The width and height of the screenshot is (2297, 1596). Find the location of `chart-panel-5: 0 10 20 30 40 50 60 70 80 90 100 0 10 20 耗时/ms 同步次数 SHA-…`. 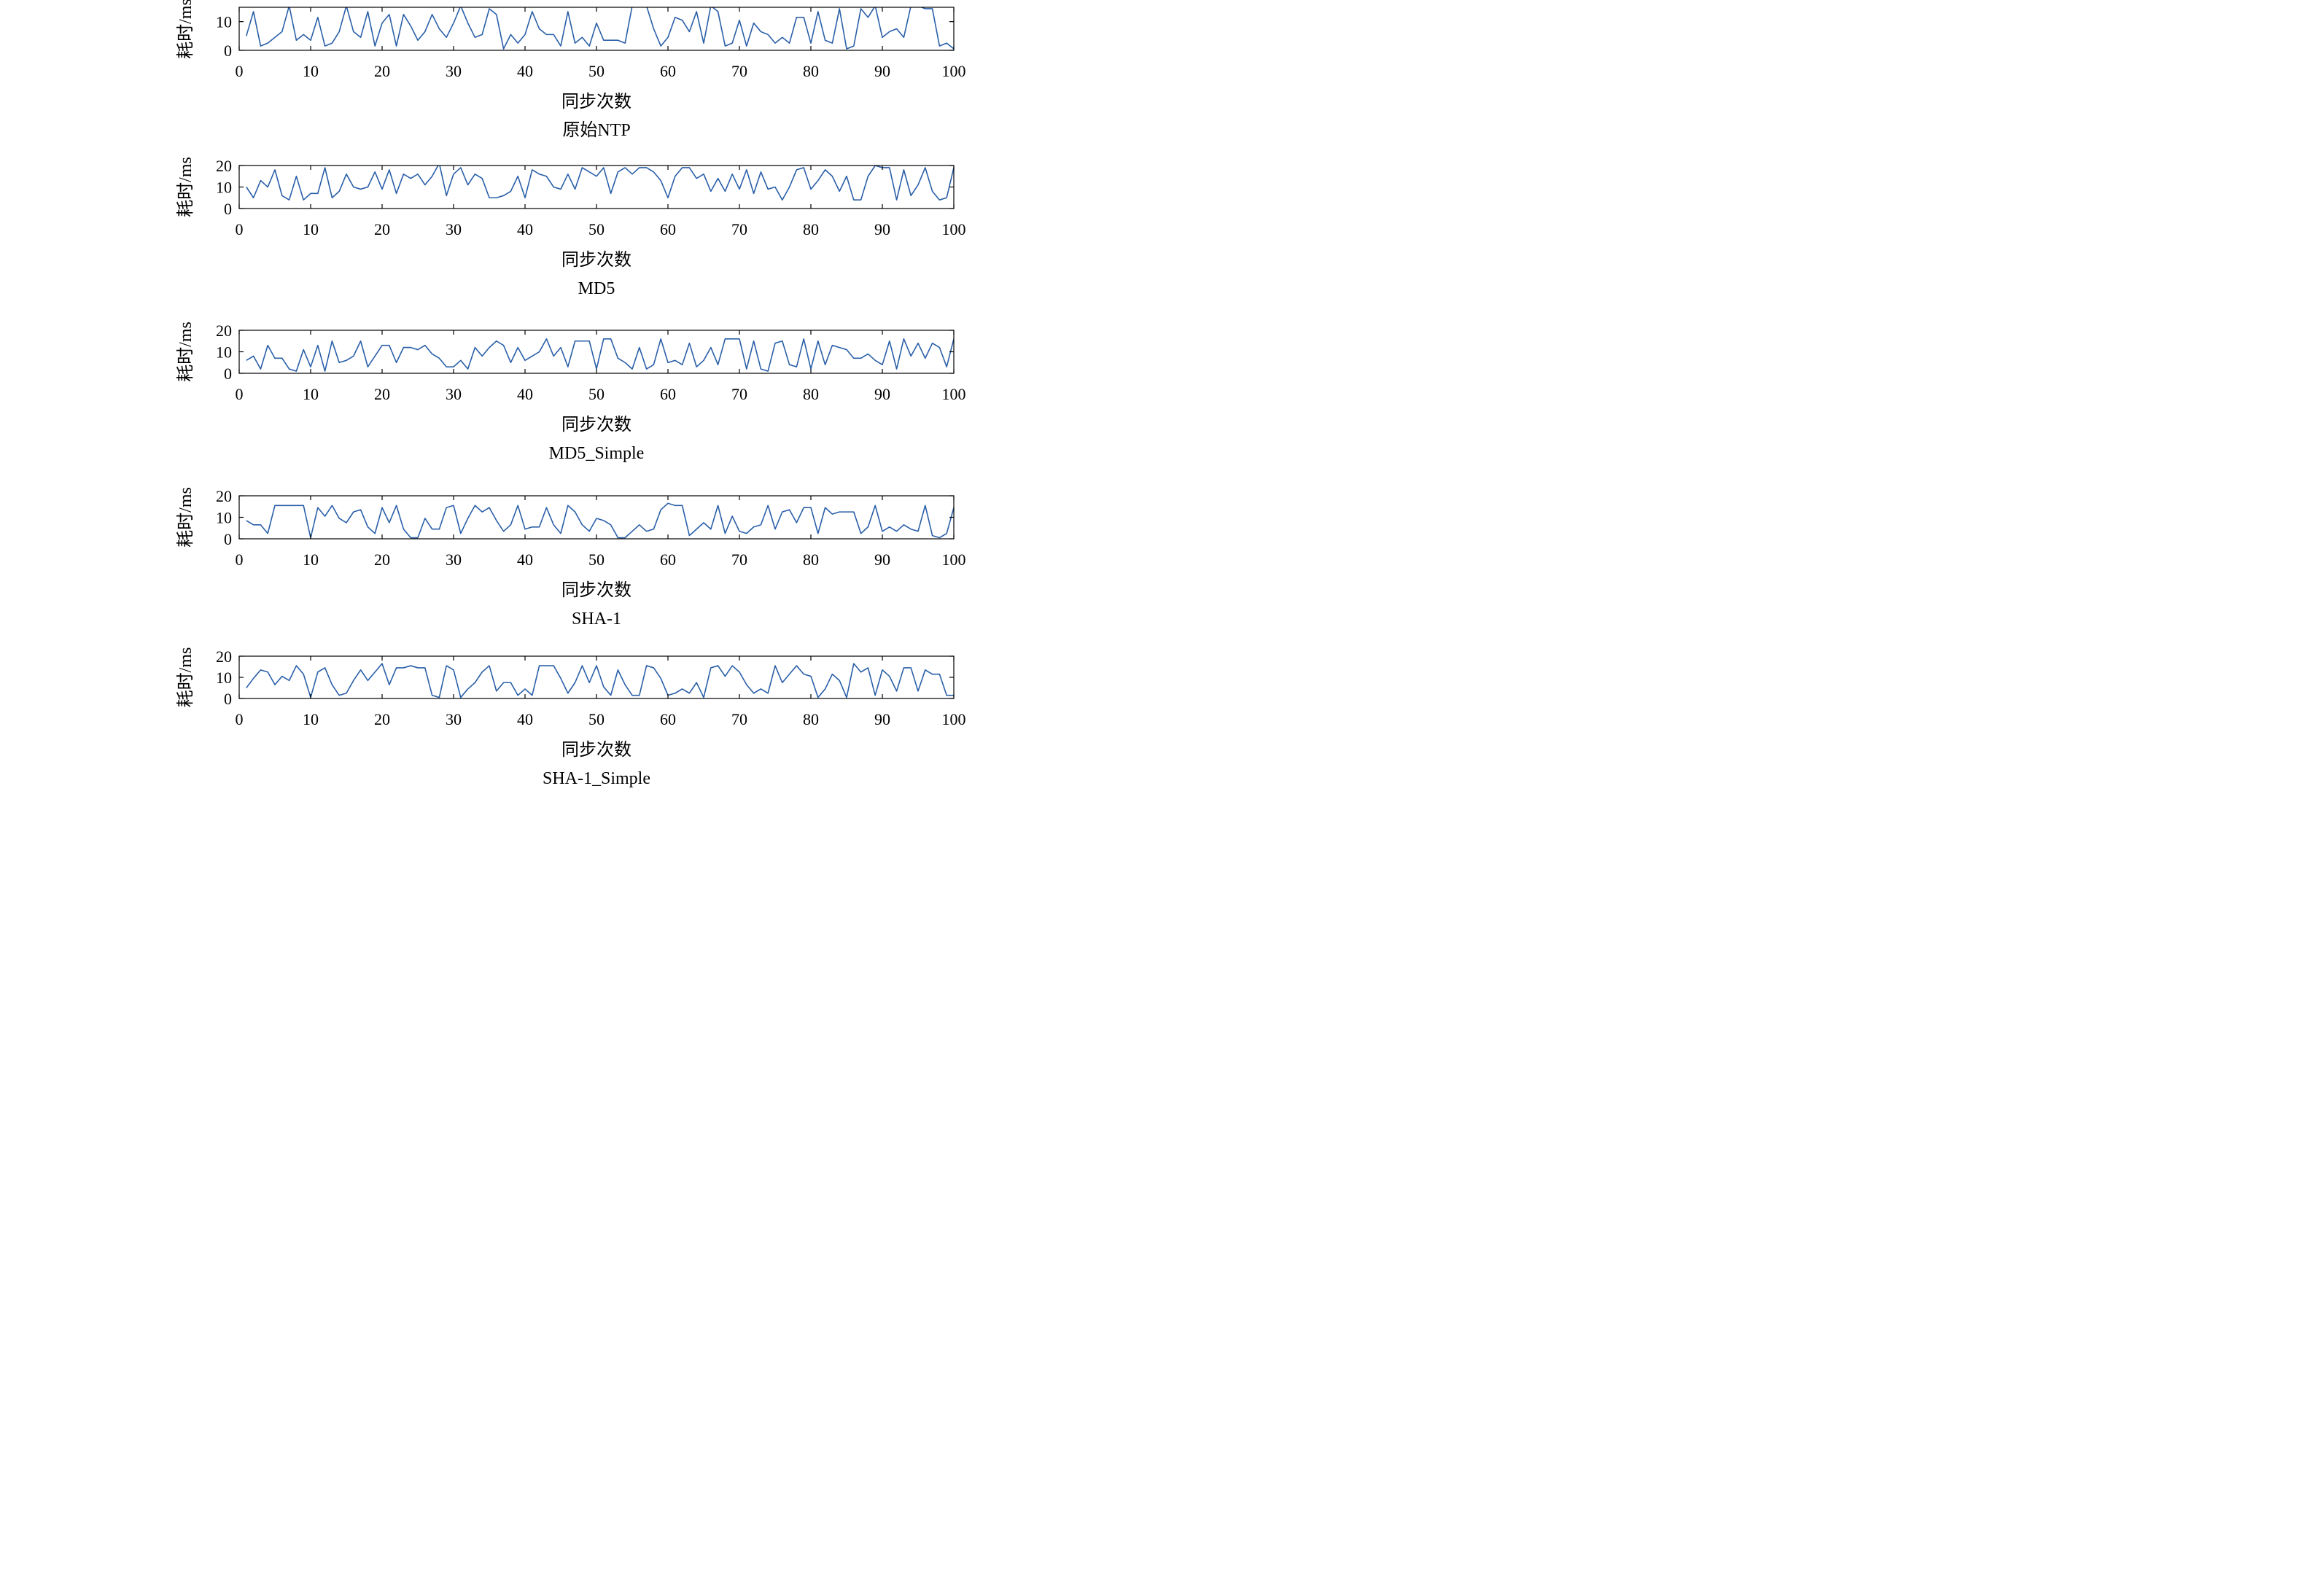

chart-panel-5: 0 10 20 30 40 50 60 70 80 90 100 0 10 20 耗时/ms 同步次数 SHA-… is located at coordinates (571, 717).